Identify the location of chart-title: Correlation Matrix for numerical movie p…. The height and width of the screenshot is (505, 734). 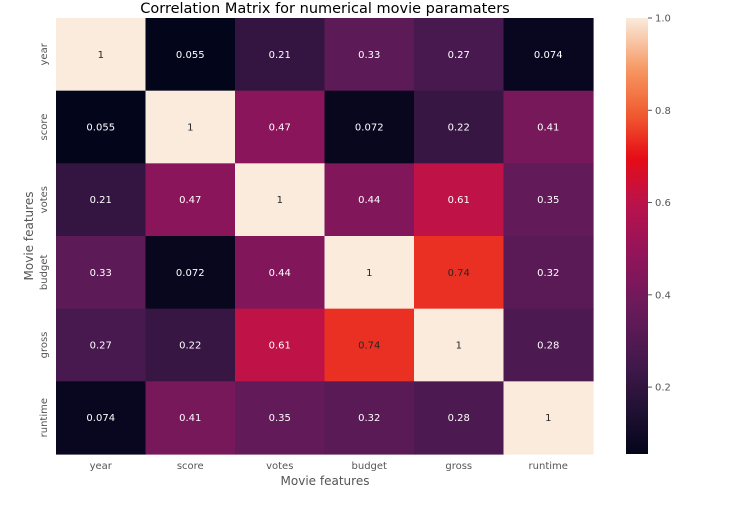
(325, 9).